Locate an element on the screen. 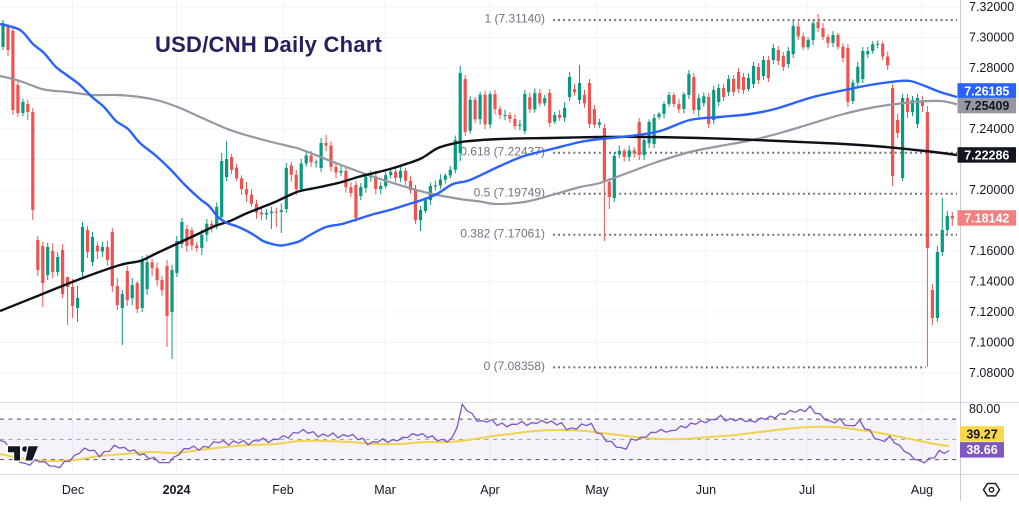 Image resolution: width=1019 pixels, height=506 pixels. svg-text: 7.25409 is located at coordinates (986, 106).